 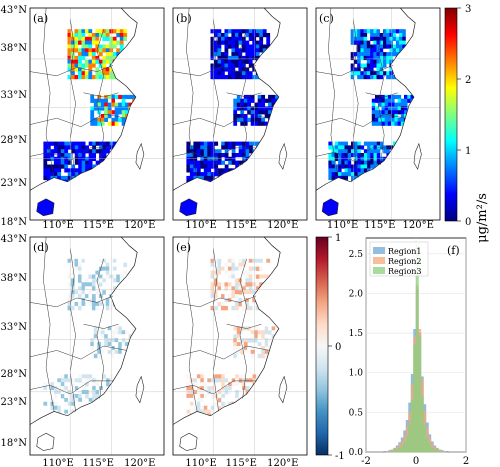 I want to click on map-data-cells, so click(x=89, y=340).